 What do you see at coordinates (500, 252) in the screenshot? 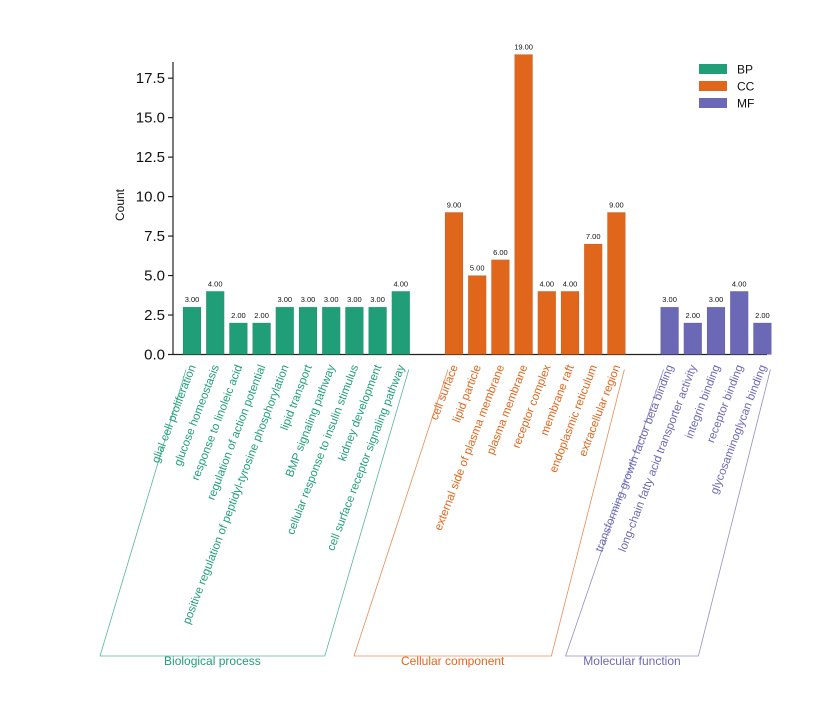
I see `bar-value-label: 6.00` at bounding box center [500, 252].